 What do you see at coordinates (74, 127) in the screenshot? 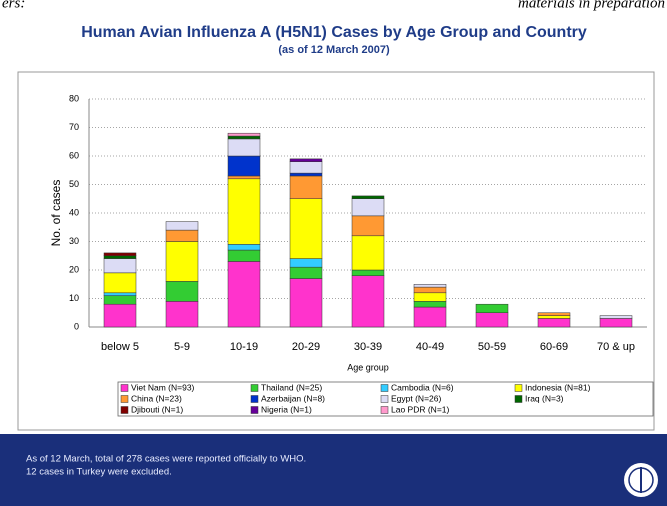
I see `y-tick-label: 70` at bounding box center [74, 127].